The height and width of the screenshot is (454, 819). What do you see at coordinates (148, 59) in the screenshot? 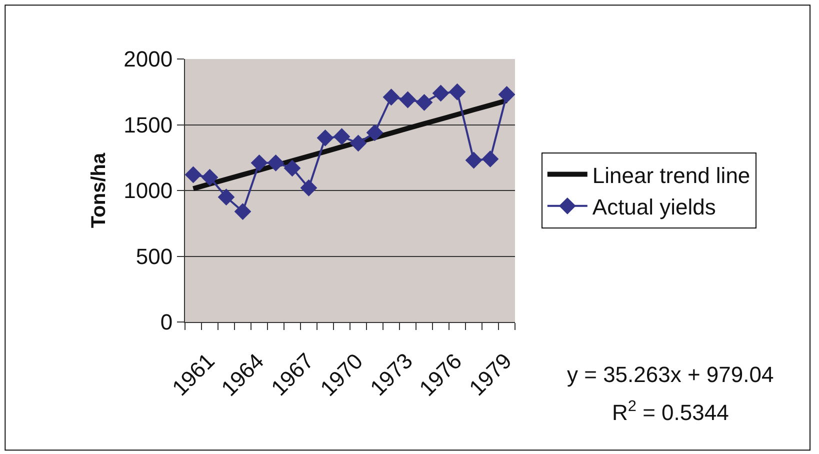
I see `y-tick-label: 2000` at bounding box center [148, 59].